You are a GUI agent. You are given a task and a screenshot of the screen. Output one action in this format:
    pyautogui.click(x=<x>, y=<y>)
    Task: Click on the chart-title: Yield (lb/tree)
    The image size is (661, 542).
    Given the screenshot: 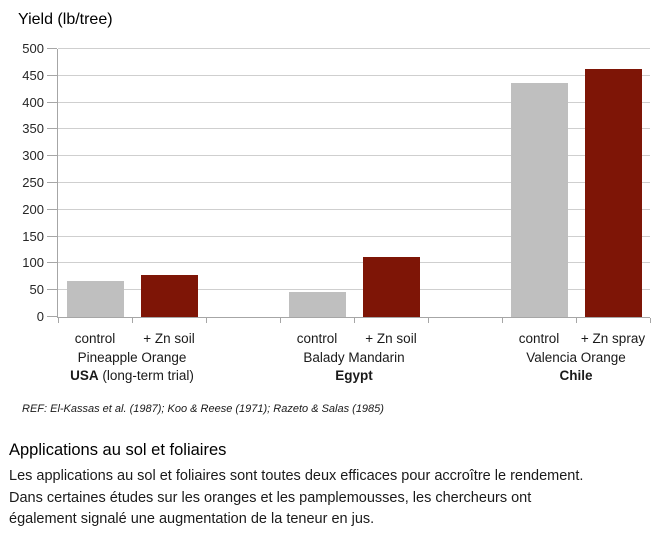 What is the action you would take?
    pyautogui.click(x=65, y=19)
    